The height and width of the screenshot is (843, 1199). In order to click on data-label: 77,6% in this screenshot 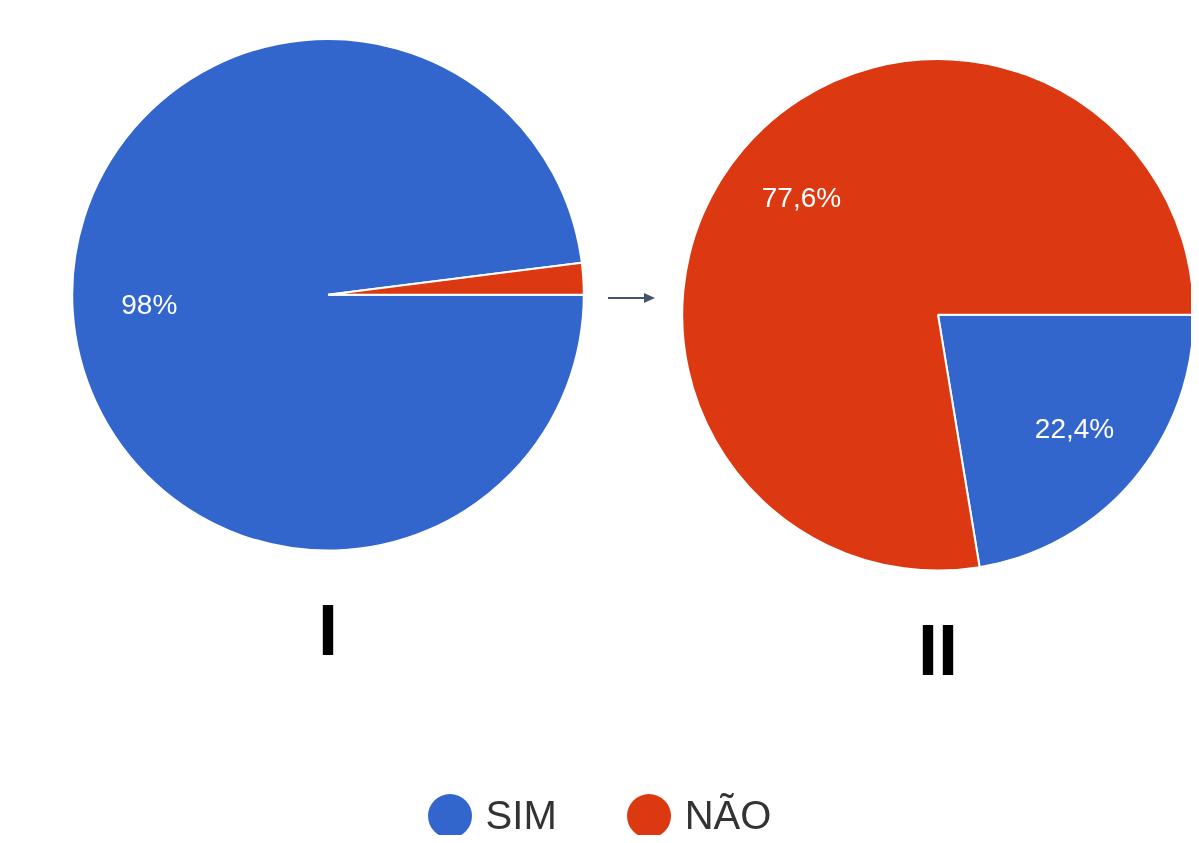, I will do `click(801, 197)`.